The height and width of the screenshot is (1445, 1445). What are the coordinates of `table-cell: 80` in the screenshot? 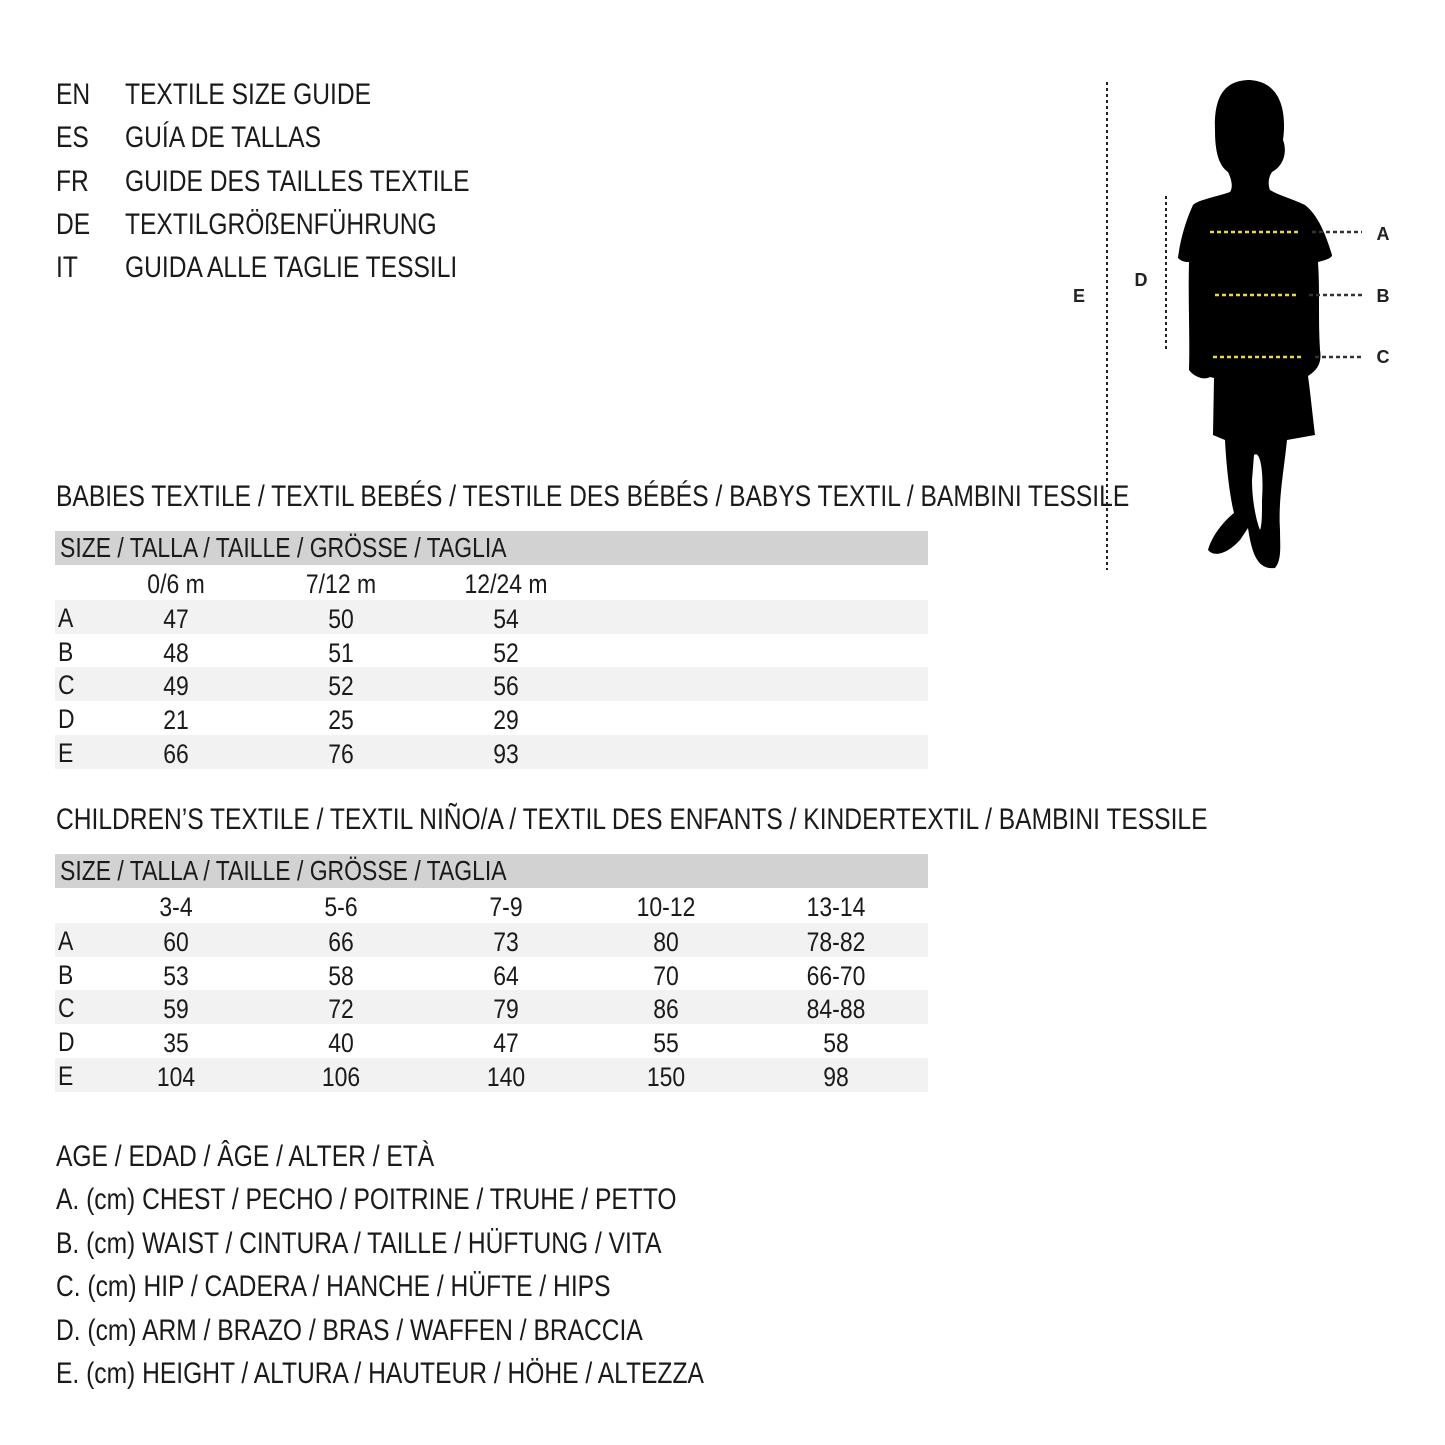 It's located at (666, 942).